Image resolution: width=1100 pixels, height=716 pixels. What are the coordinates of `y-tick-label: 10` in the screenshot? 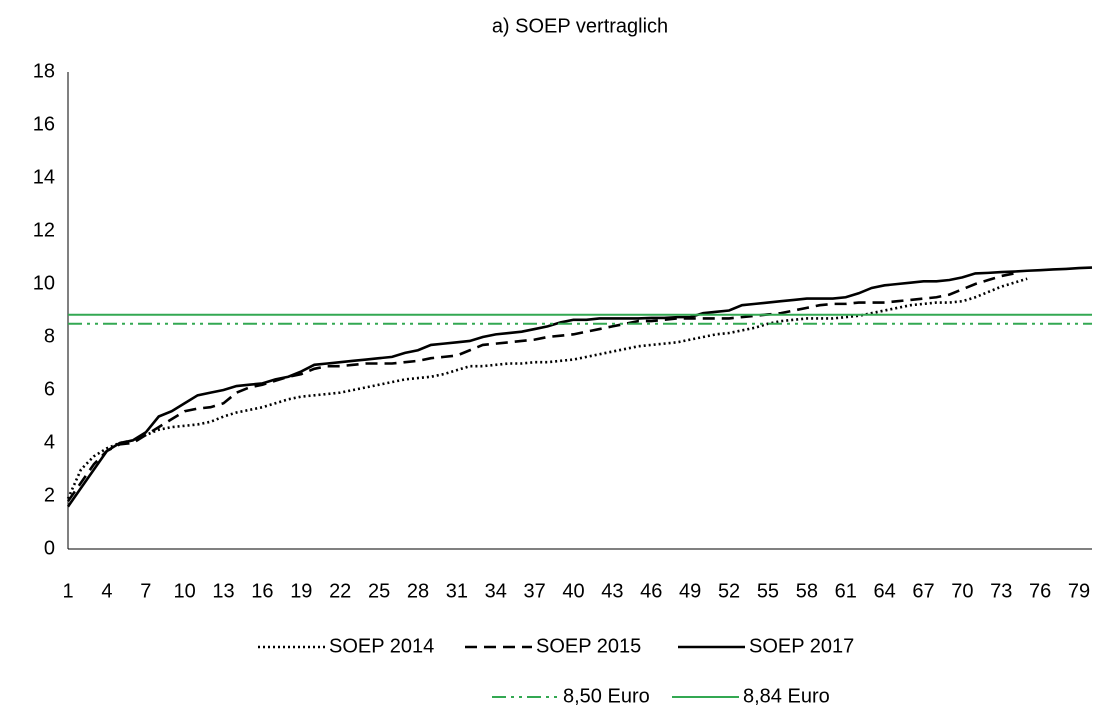 It's located at (44, 283).